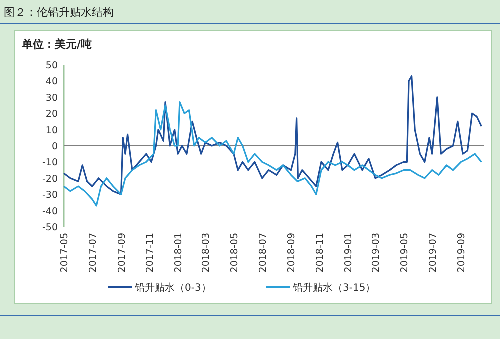 The height and width of the screenshot is (339, 500). What do you see at coordinates (292, 253) in the screenshot?
I see `x-tick-label: 2018-09` at bounding box center [292, 253].